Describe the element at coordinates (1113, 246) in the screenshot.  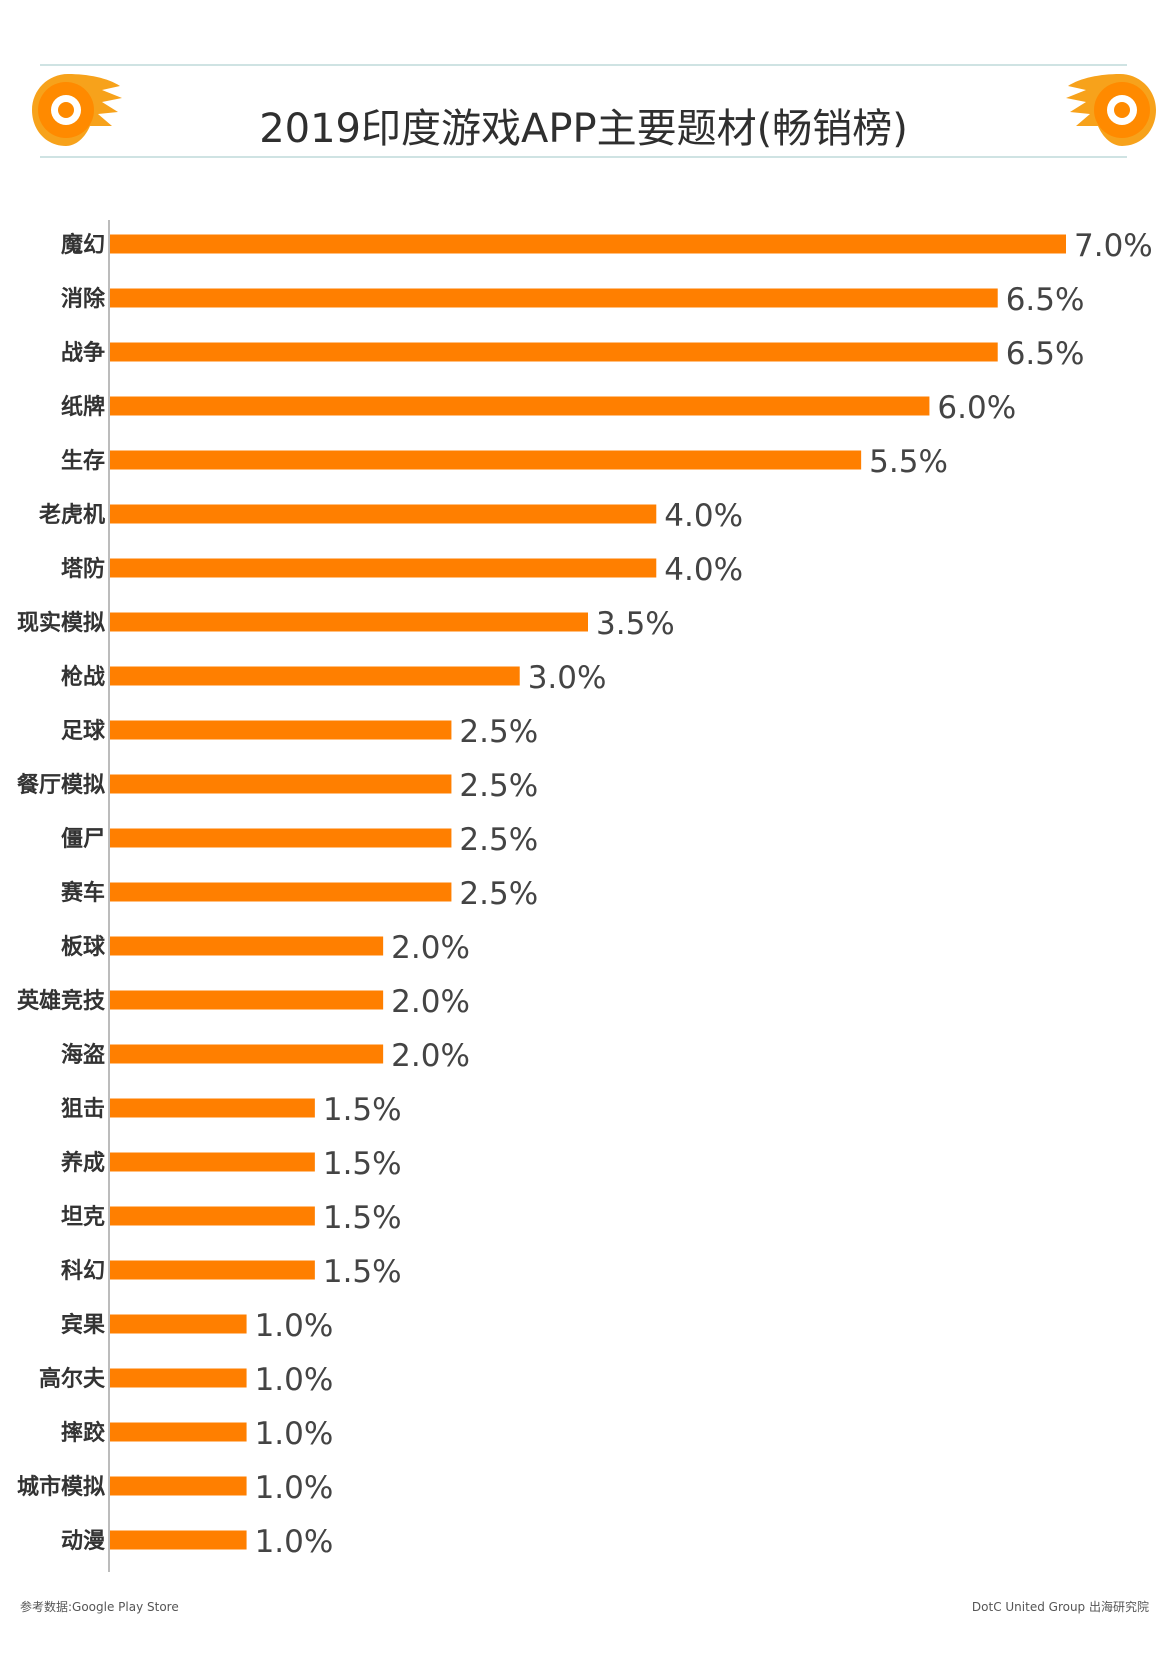
I see `value-label: 7.0%` at that location.